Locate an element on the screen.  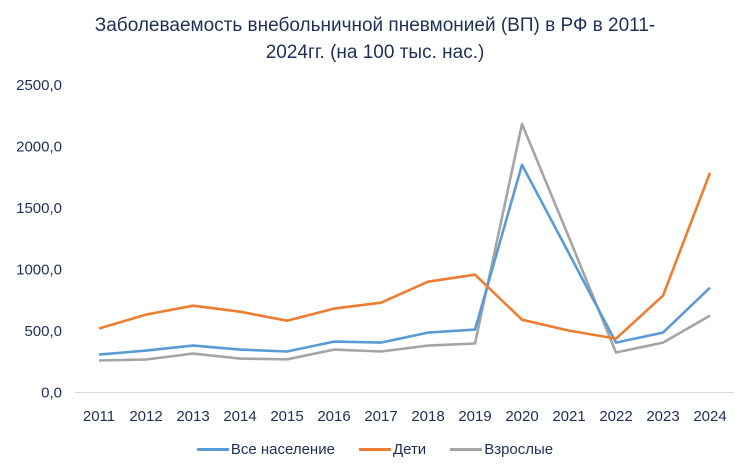
y-tick-label: 2500,0 is located at coordinates (39, 85).